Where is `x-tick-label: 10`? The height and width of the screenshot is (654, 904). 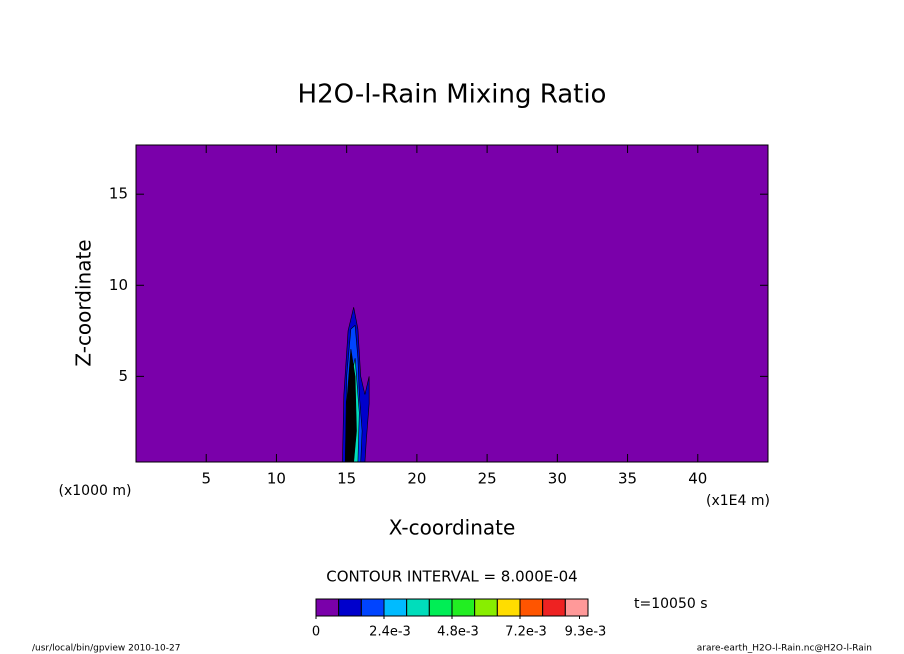
x-tick-label: 10 is located at coordinates (276, 479).